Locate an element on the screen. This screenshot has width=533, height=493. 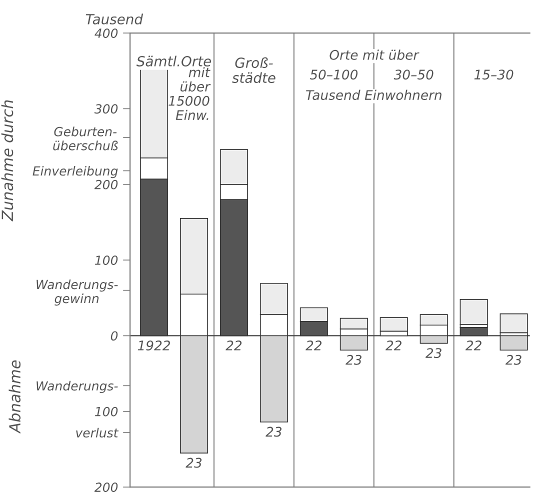
text: Tausend is located at coordinates (115, 19).